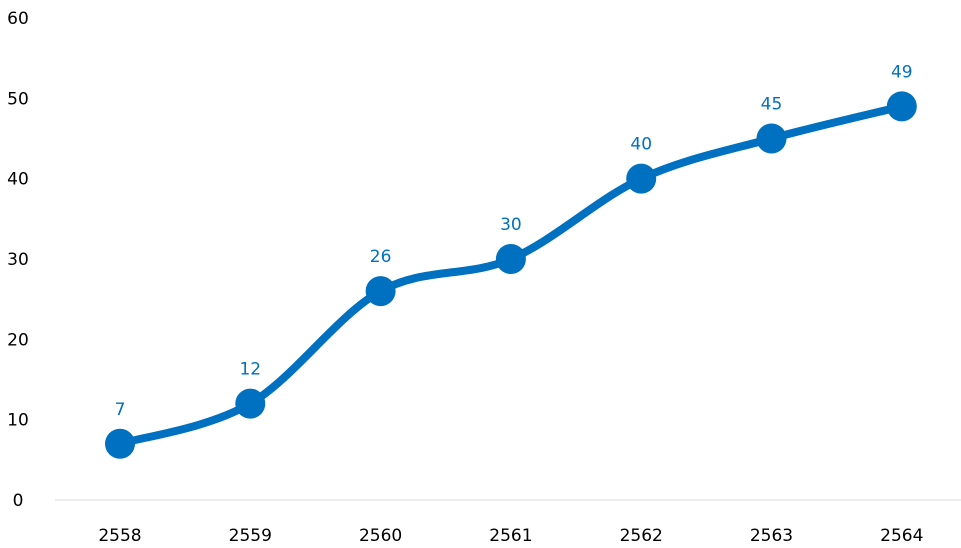 This screenshot has height=548, width=961. I want to click on x-tick-label: 2559, so click(250, 536).